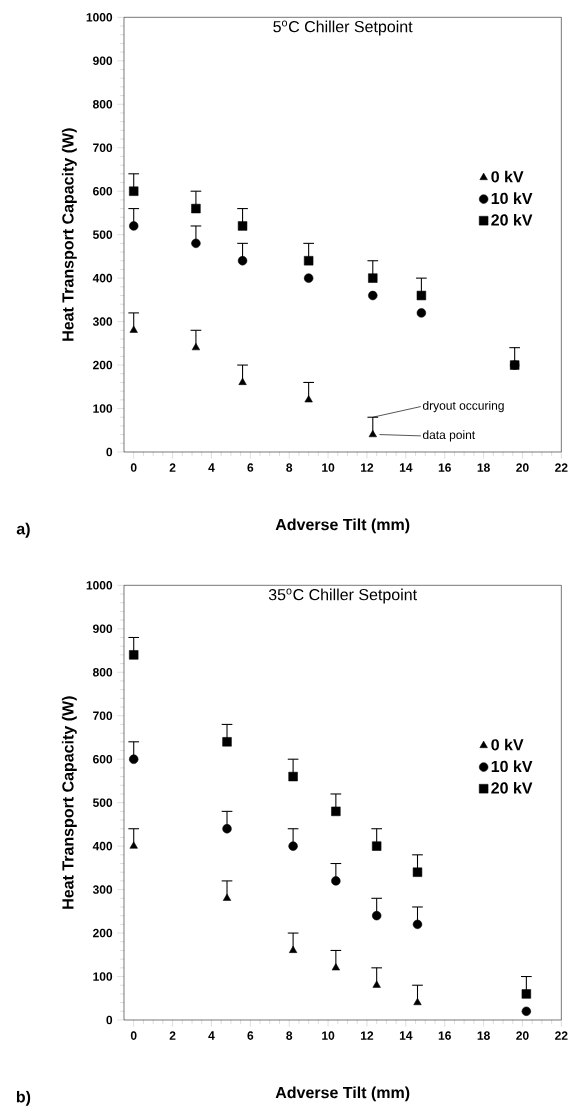  I want to click on chart-title: 35$^{o}$C Chiller Setpoint, so click(342, 596).